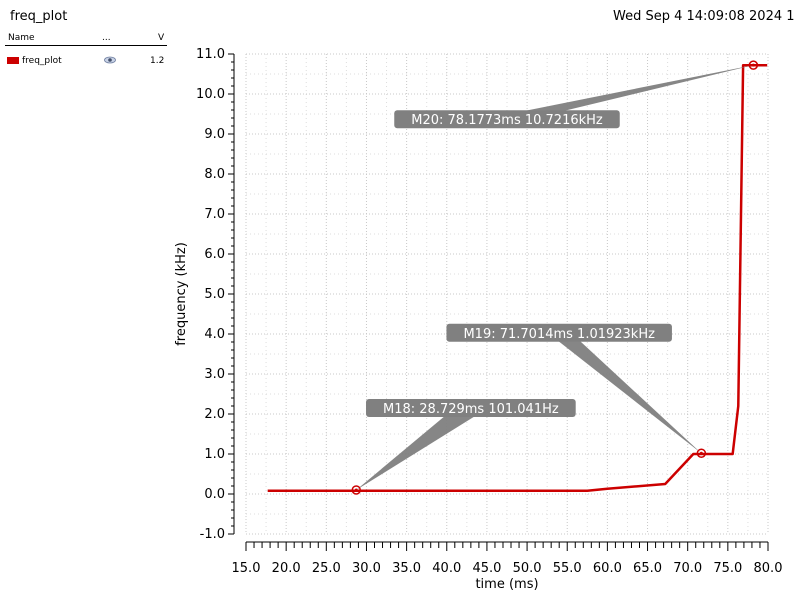 Image resolution: width=800 pixels, height=600 pixels. Describe the element at coordinates (214, 174) in the screenshot. I see `y-tick-label: 8.0` at that location.